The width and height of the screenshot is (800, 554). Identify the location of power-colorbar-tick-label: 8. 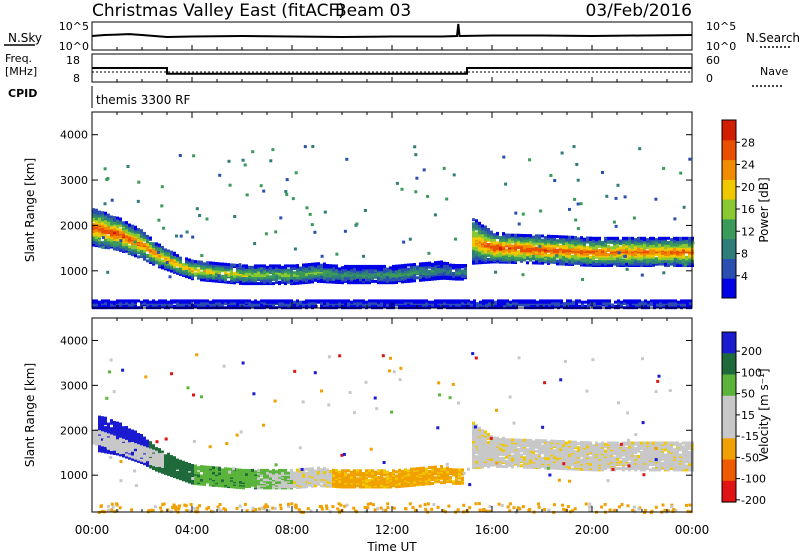
(744, 254).